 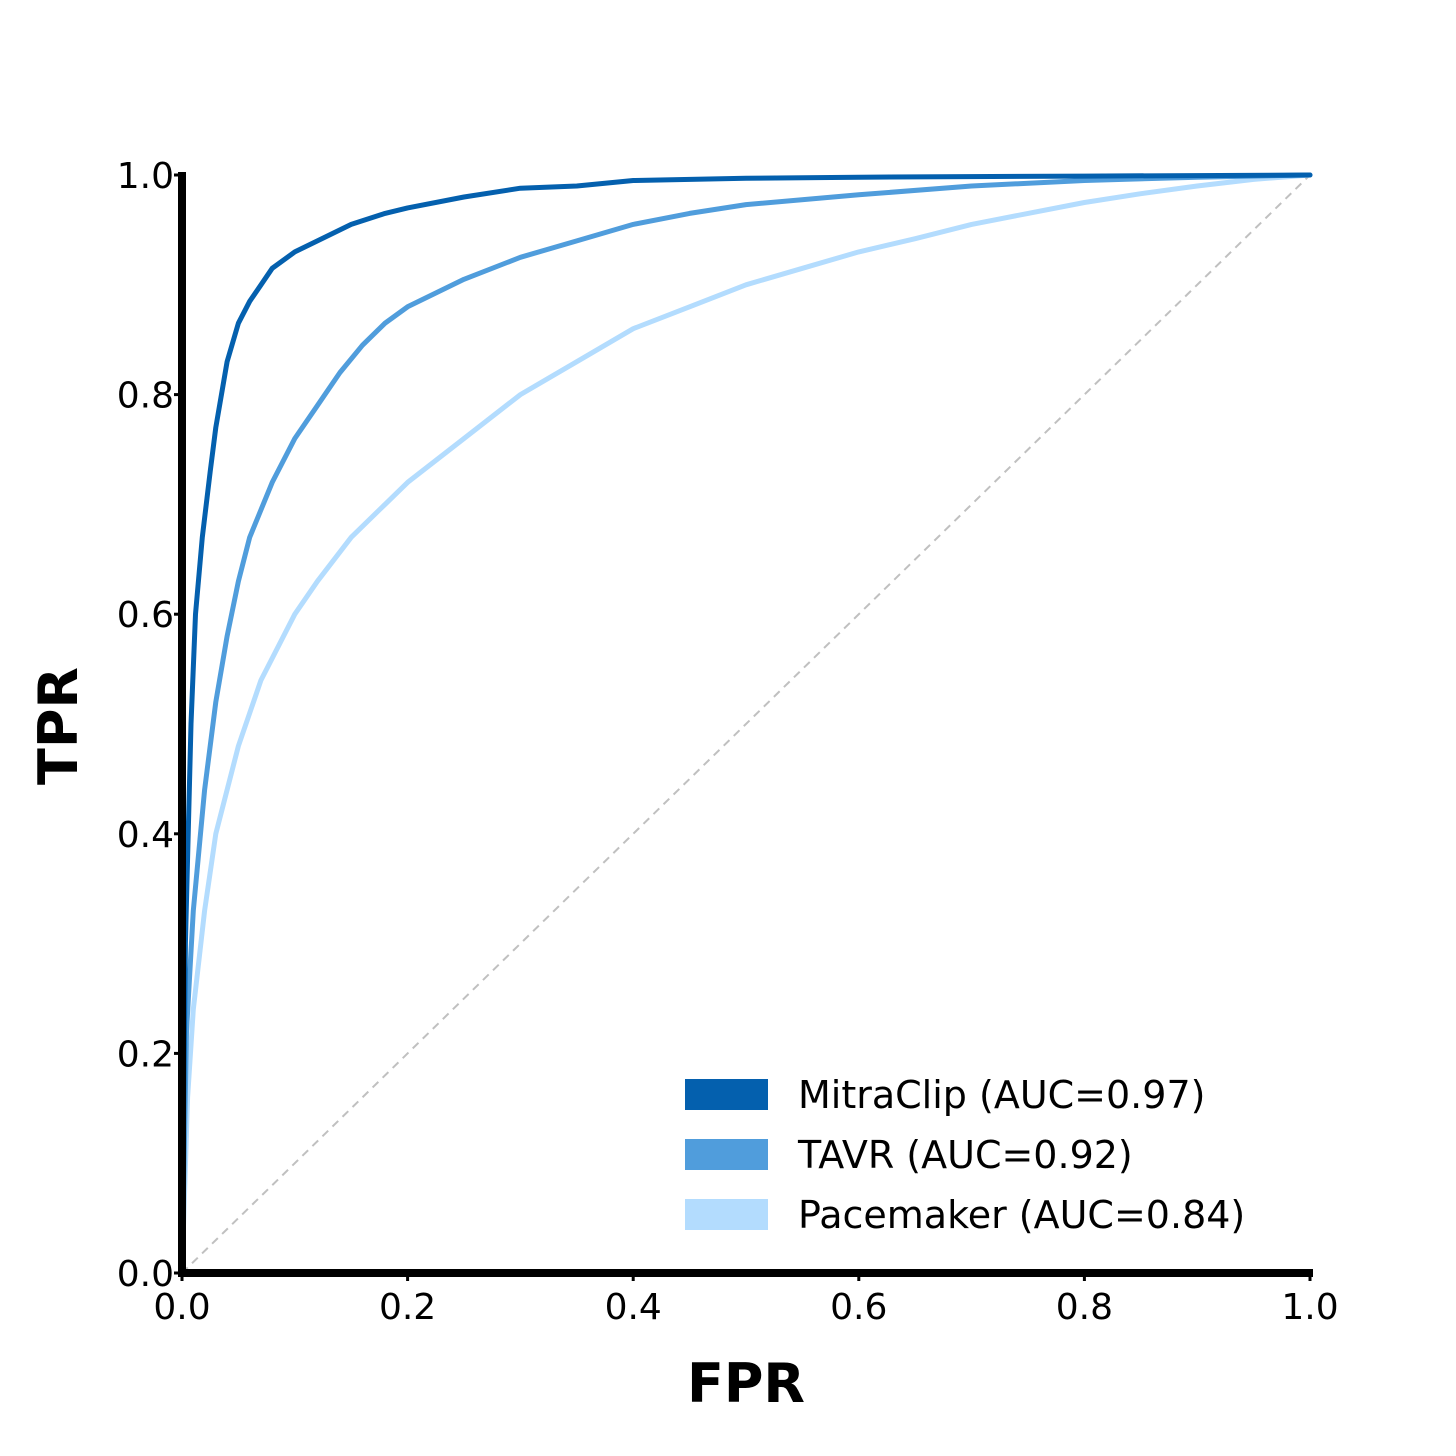 What do you see at coordinates (407, 1307) in the screenshot?
I see `x-tick-label: 0.2` at bounding box center [407, 1307].